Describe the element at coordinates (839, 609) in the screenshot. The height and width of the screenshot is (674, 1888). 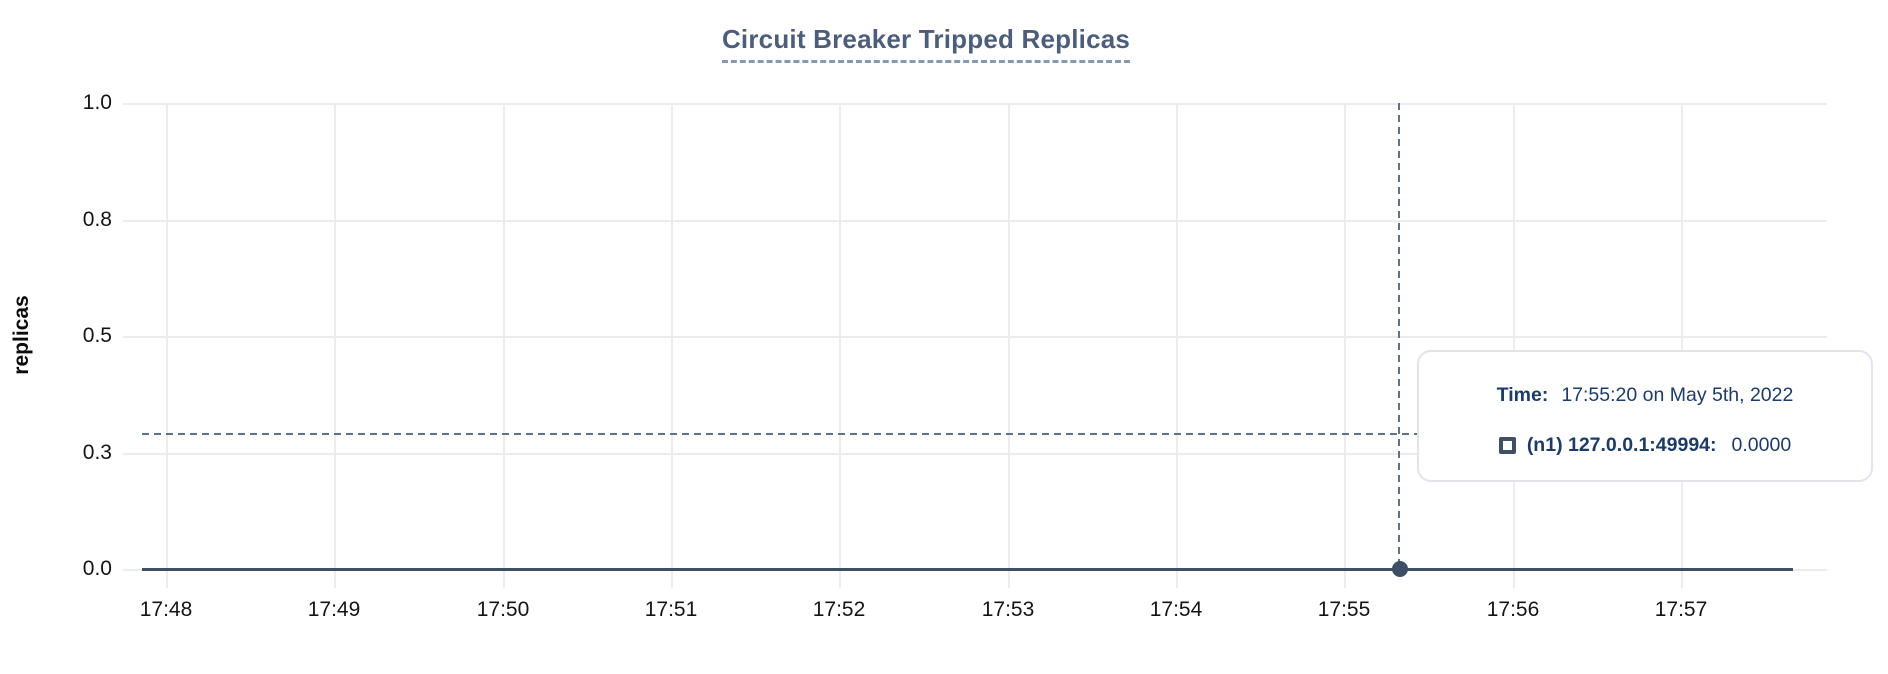
I see `x-tick-label: 17:52` at that location.